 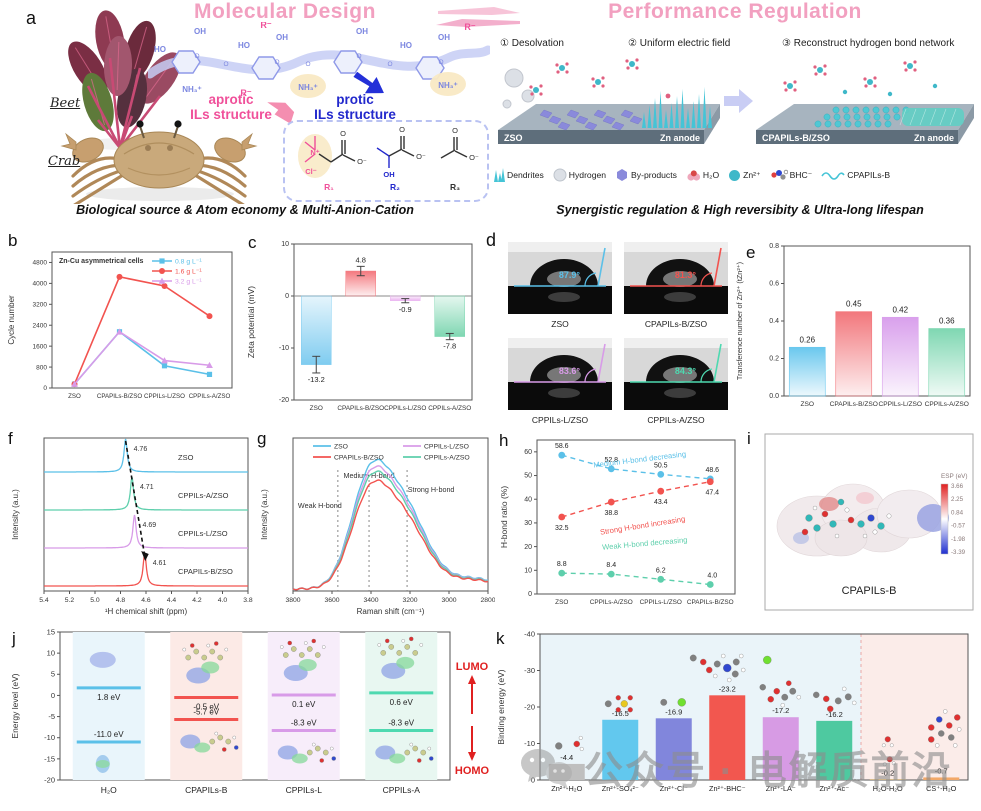 What do you see at coordinates (611, 460) in the screenshot?
I see `value-label: 52.8` at bounding box center [611, 460].